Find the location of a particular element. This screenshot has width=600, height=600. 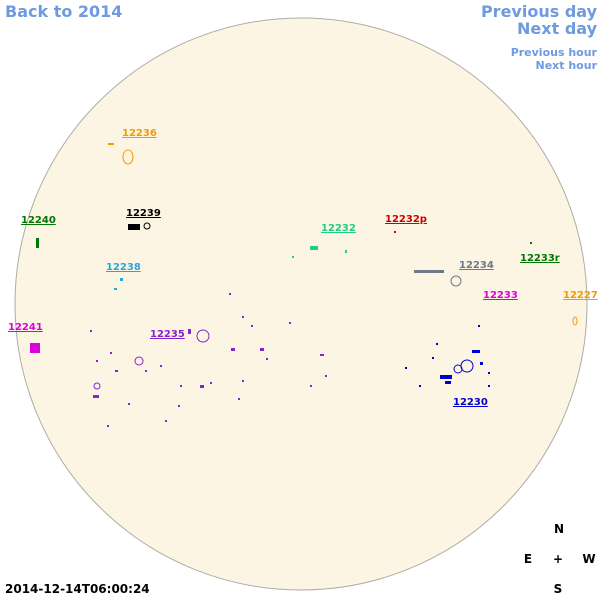

region-label: 12240 is located at coordinates (38, 220).